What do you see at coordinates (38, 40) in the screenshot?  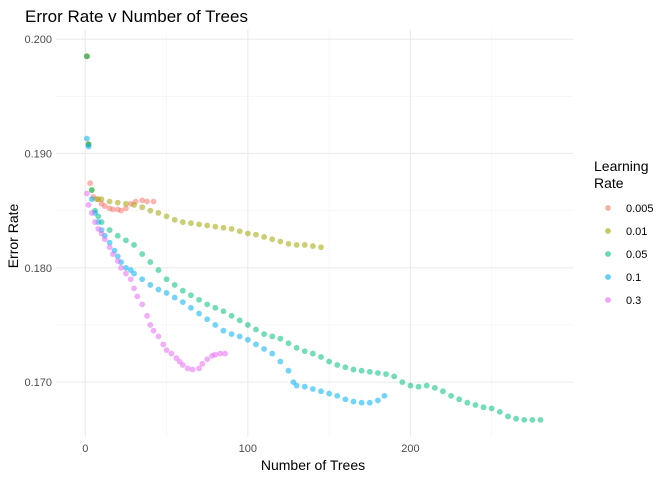 I see `y-tick-label: 0.200` at bounding box center [38, 40].